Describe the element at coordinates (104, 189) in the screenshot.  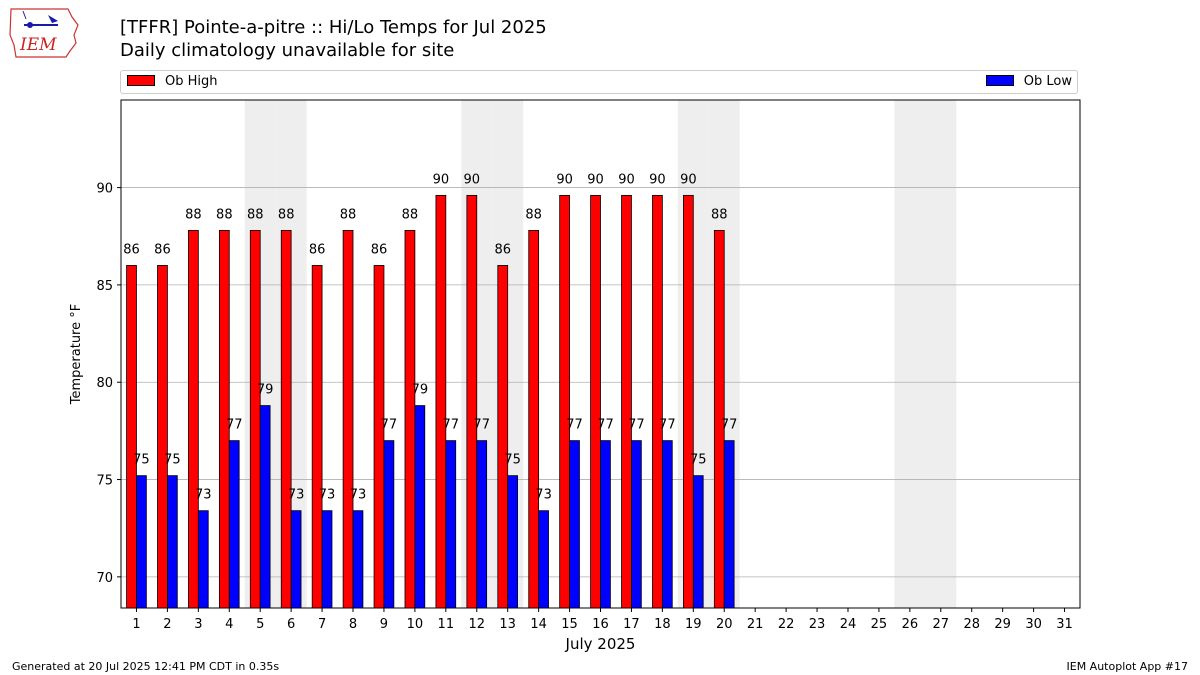
I see `y-tick-label: 90` at that location.